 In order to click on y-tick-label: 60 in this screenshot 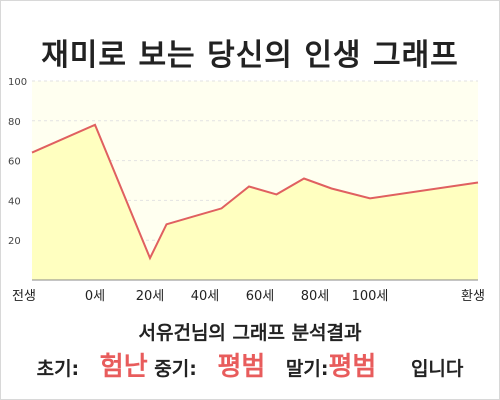, I will do `click(14, 162)`.